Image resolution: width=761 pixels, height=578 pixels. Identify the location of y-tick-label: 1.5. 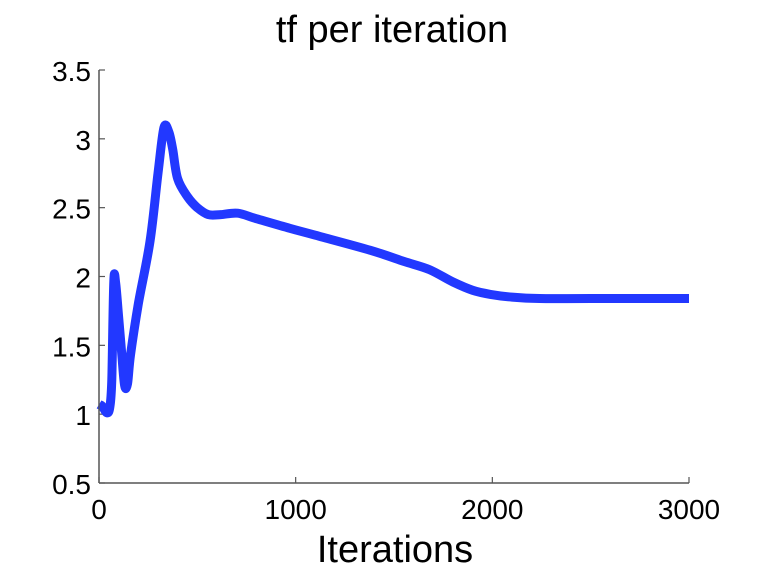
(71, 346).